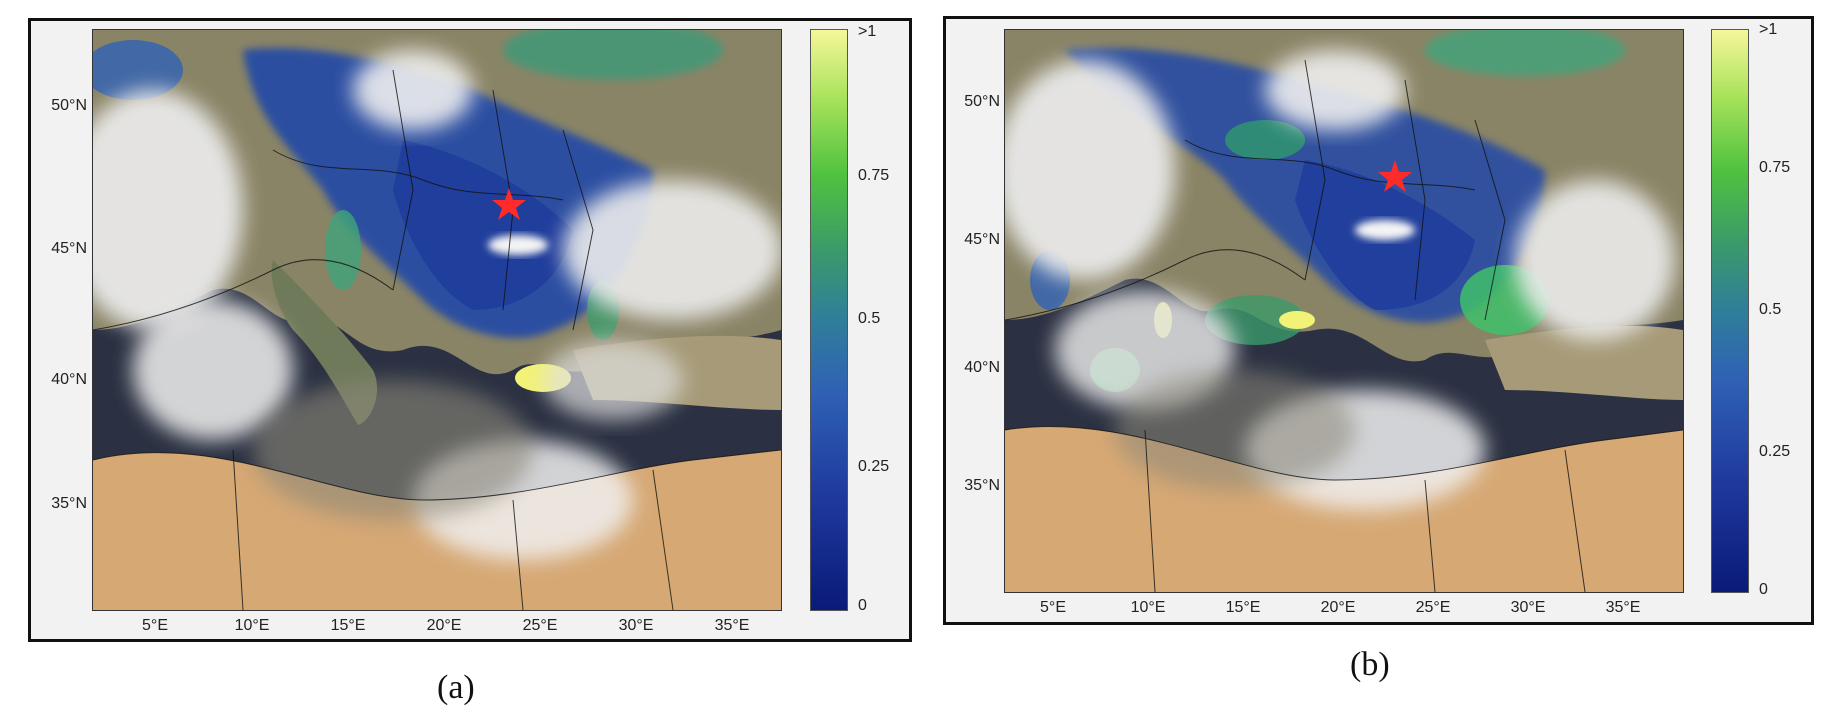 The height and width of the screenshot is (719, 1828). I want to click on colorbar-b, so click(1730, 311).